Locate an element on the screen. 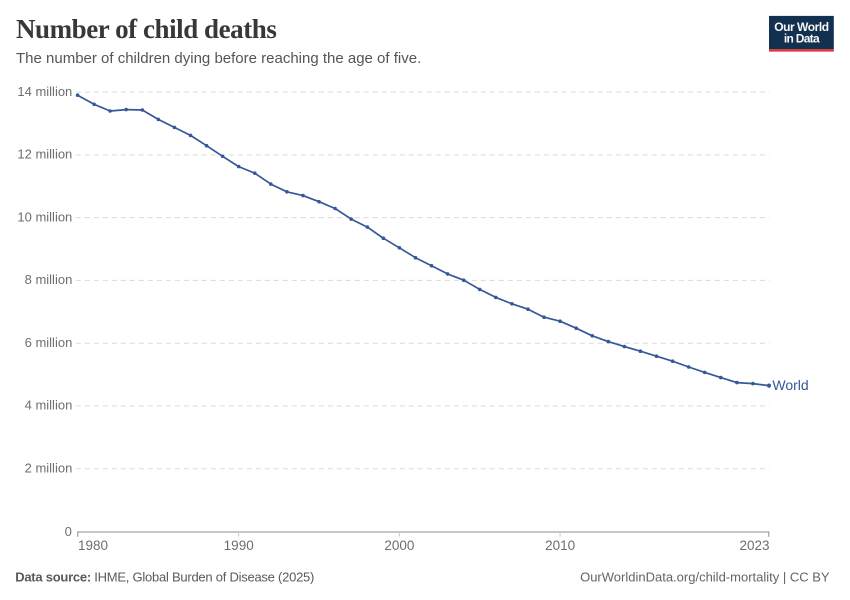  svg-text: 10 million is located at coordinates (44, 216).